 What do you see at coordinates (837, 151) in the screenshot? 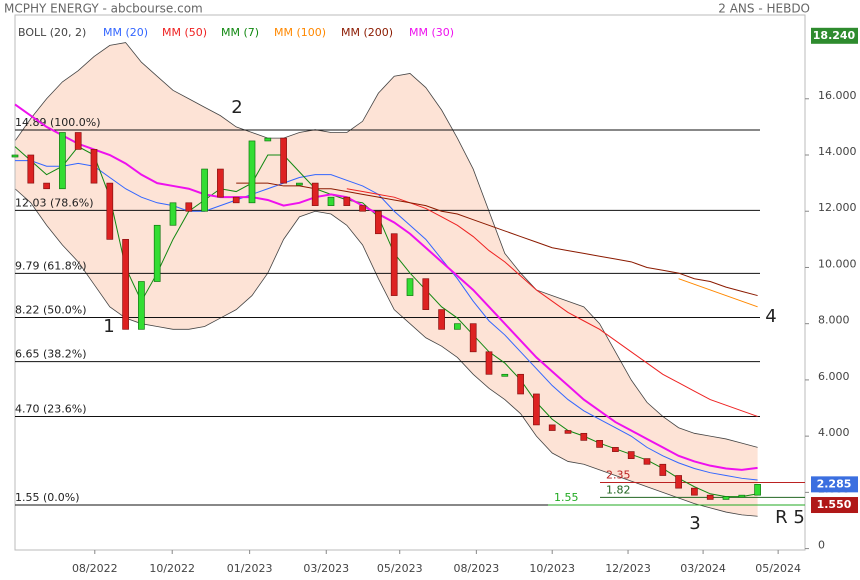
I see `y-tick-label: 14.000` at bounding box center [837, 151].